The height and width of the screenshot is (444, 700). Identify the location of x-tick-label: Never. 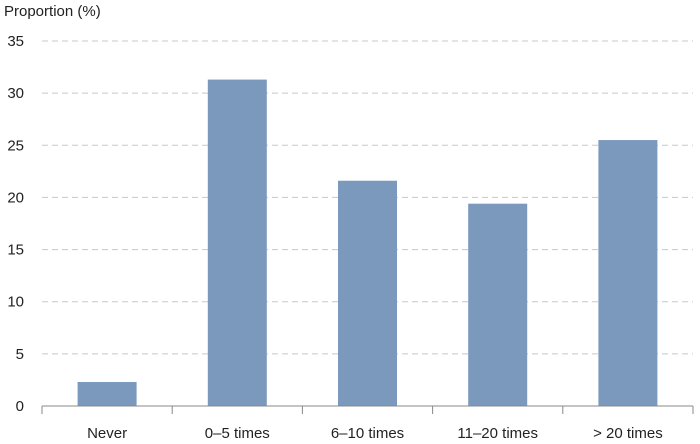
(107, 433).